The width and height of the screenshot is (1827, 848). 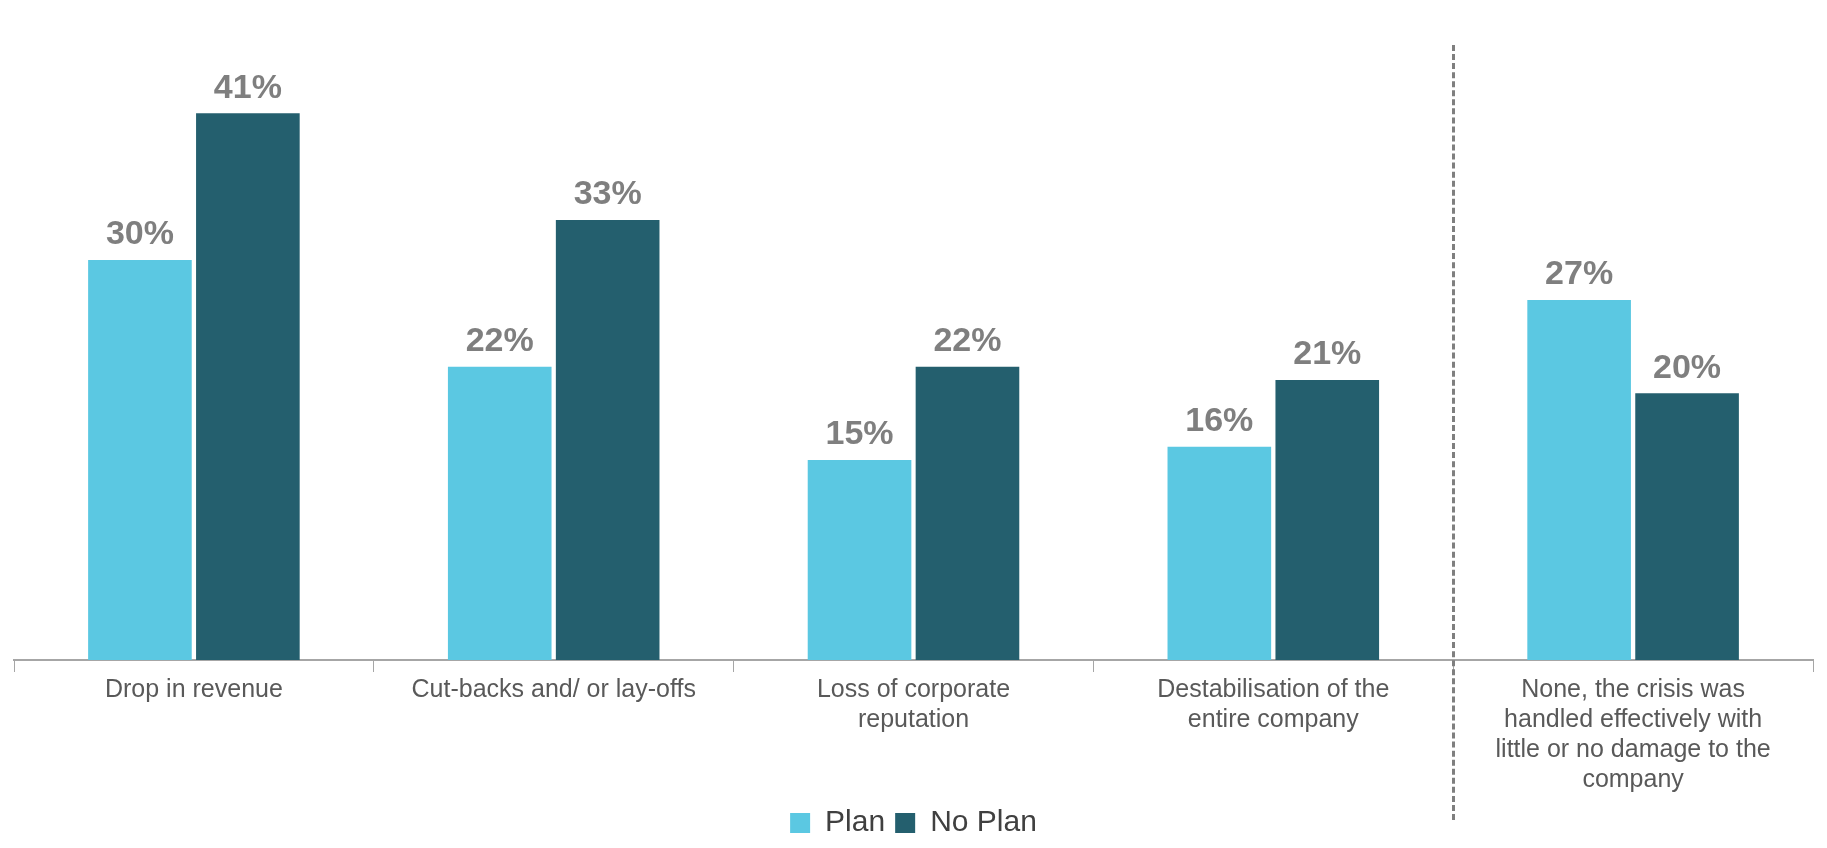 I want to click on legend-label: Plan, so click(x=855, y=821).